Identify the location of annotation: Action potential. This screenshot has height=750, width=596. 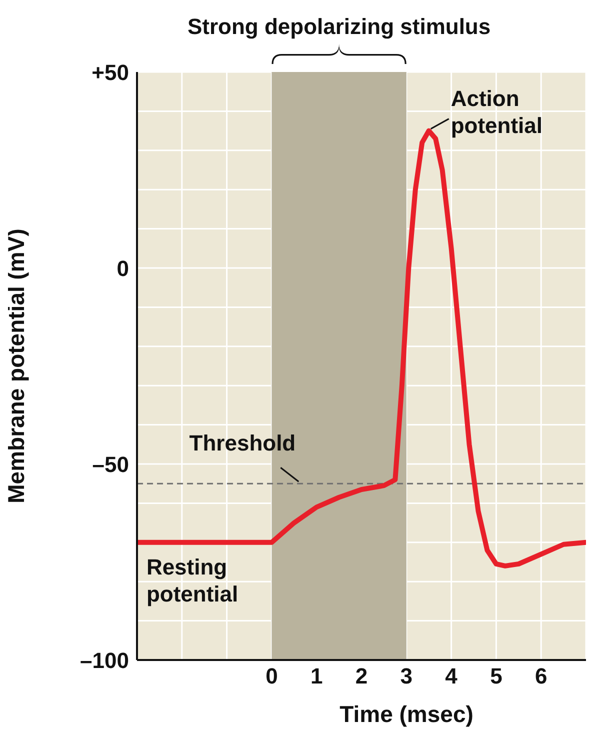
(496, 112).